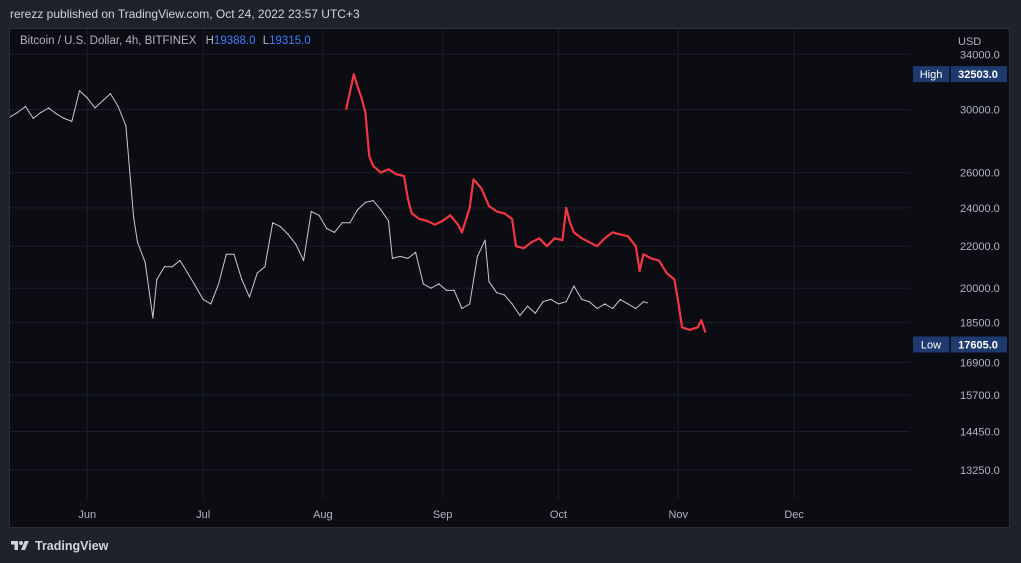  I want to click on low-label: L, so click(266, 41).